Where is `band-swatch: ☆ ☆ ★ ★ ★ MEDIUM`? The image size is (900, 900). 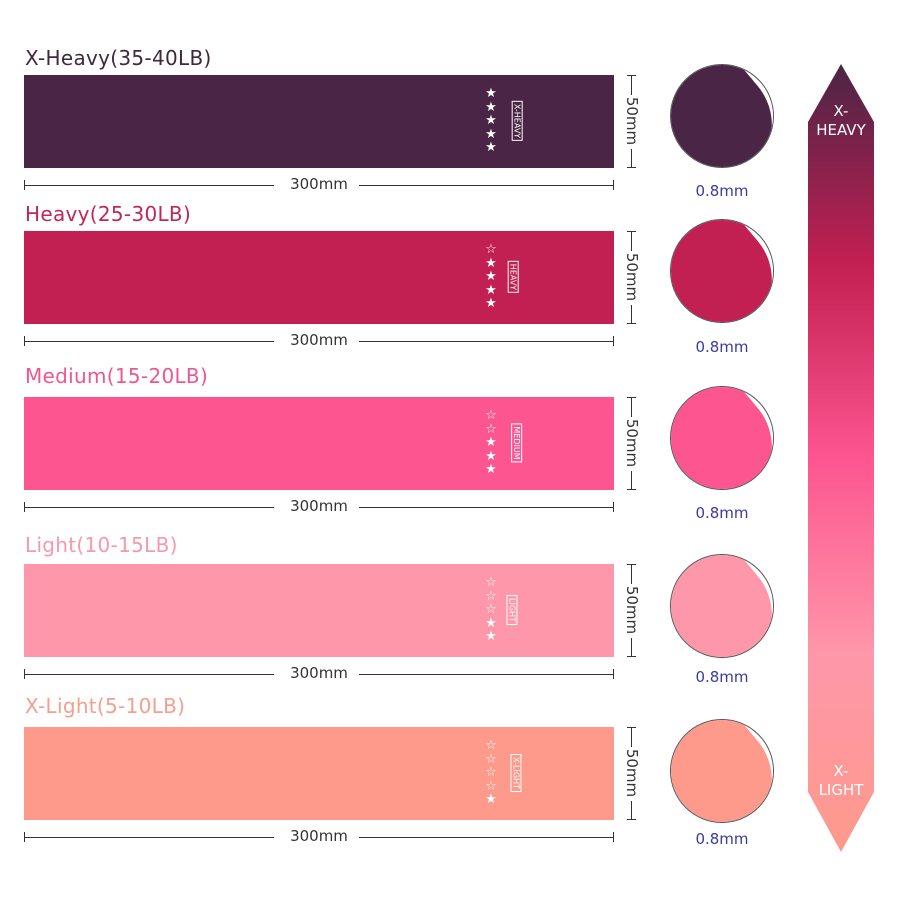
band-swatch: ☆ ☆ ★ ★ ★ MEDIUM is located at coordinates (319, 443).